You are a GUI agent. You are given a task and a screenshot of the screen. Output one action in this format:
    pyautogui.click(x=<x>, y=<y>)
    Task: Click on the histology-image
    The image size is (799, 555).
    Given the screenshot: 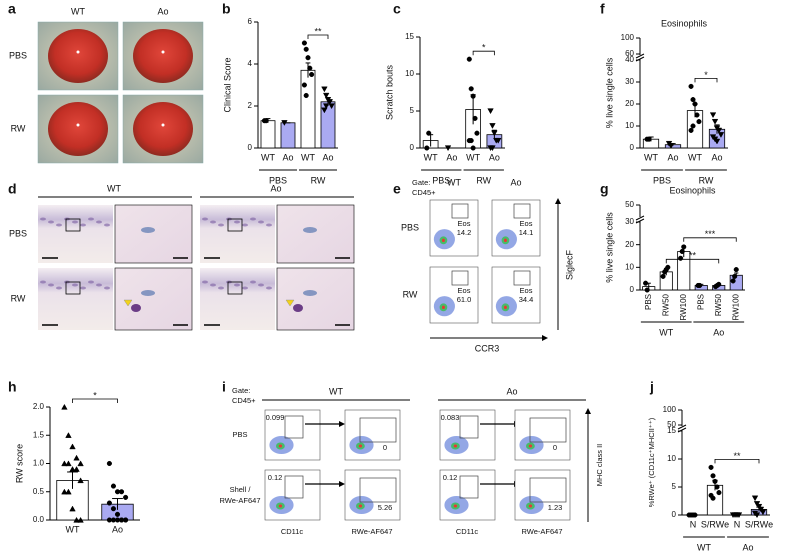 What is the action you would take?
    pyautogui.click(x=237, y=299)
    